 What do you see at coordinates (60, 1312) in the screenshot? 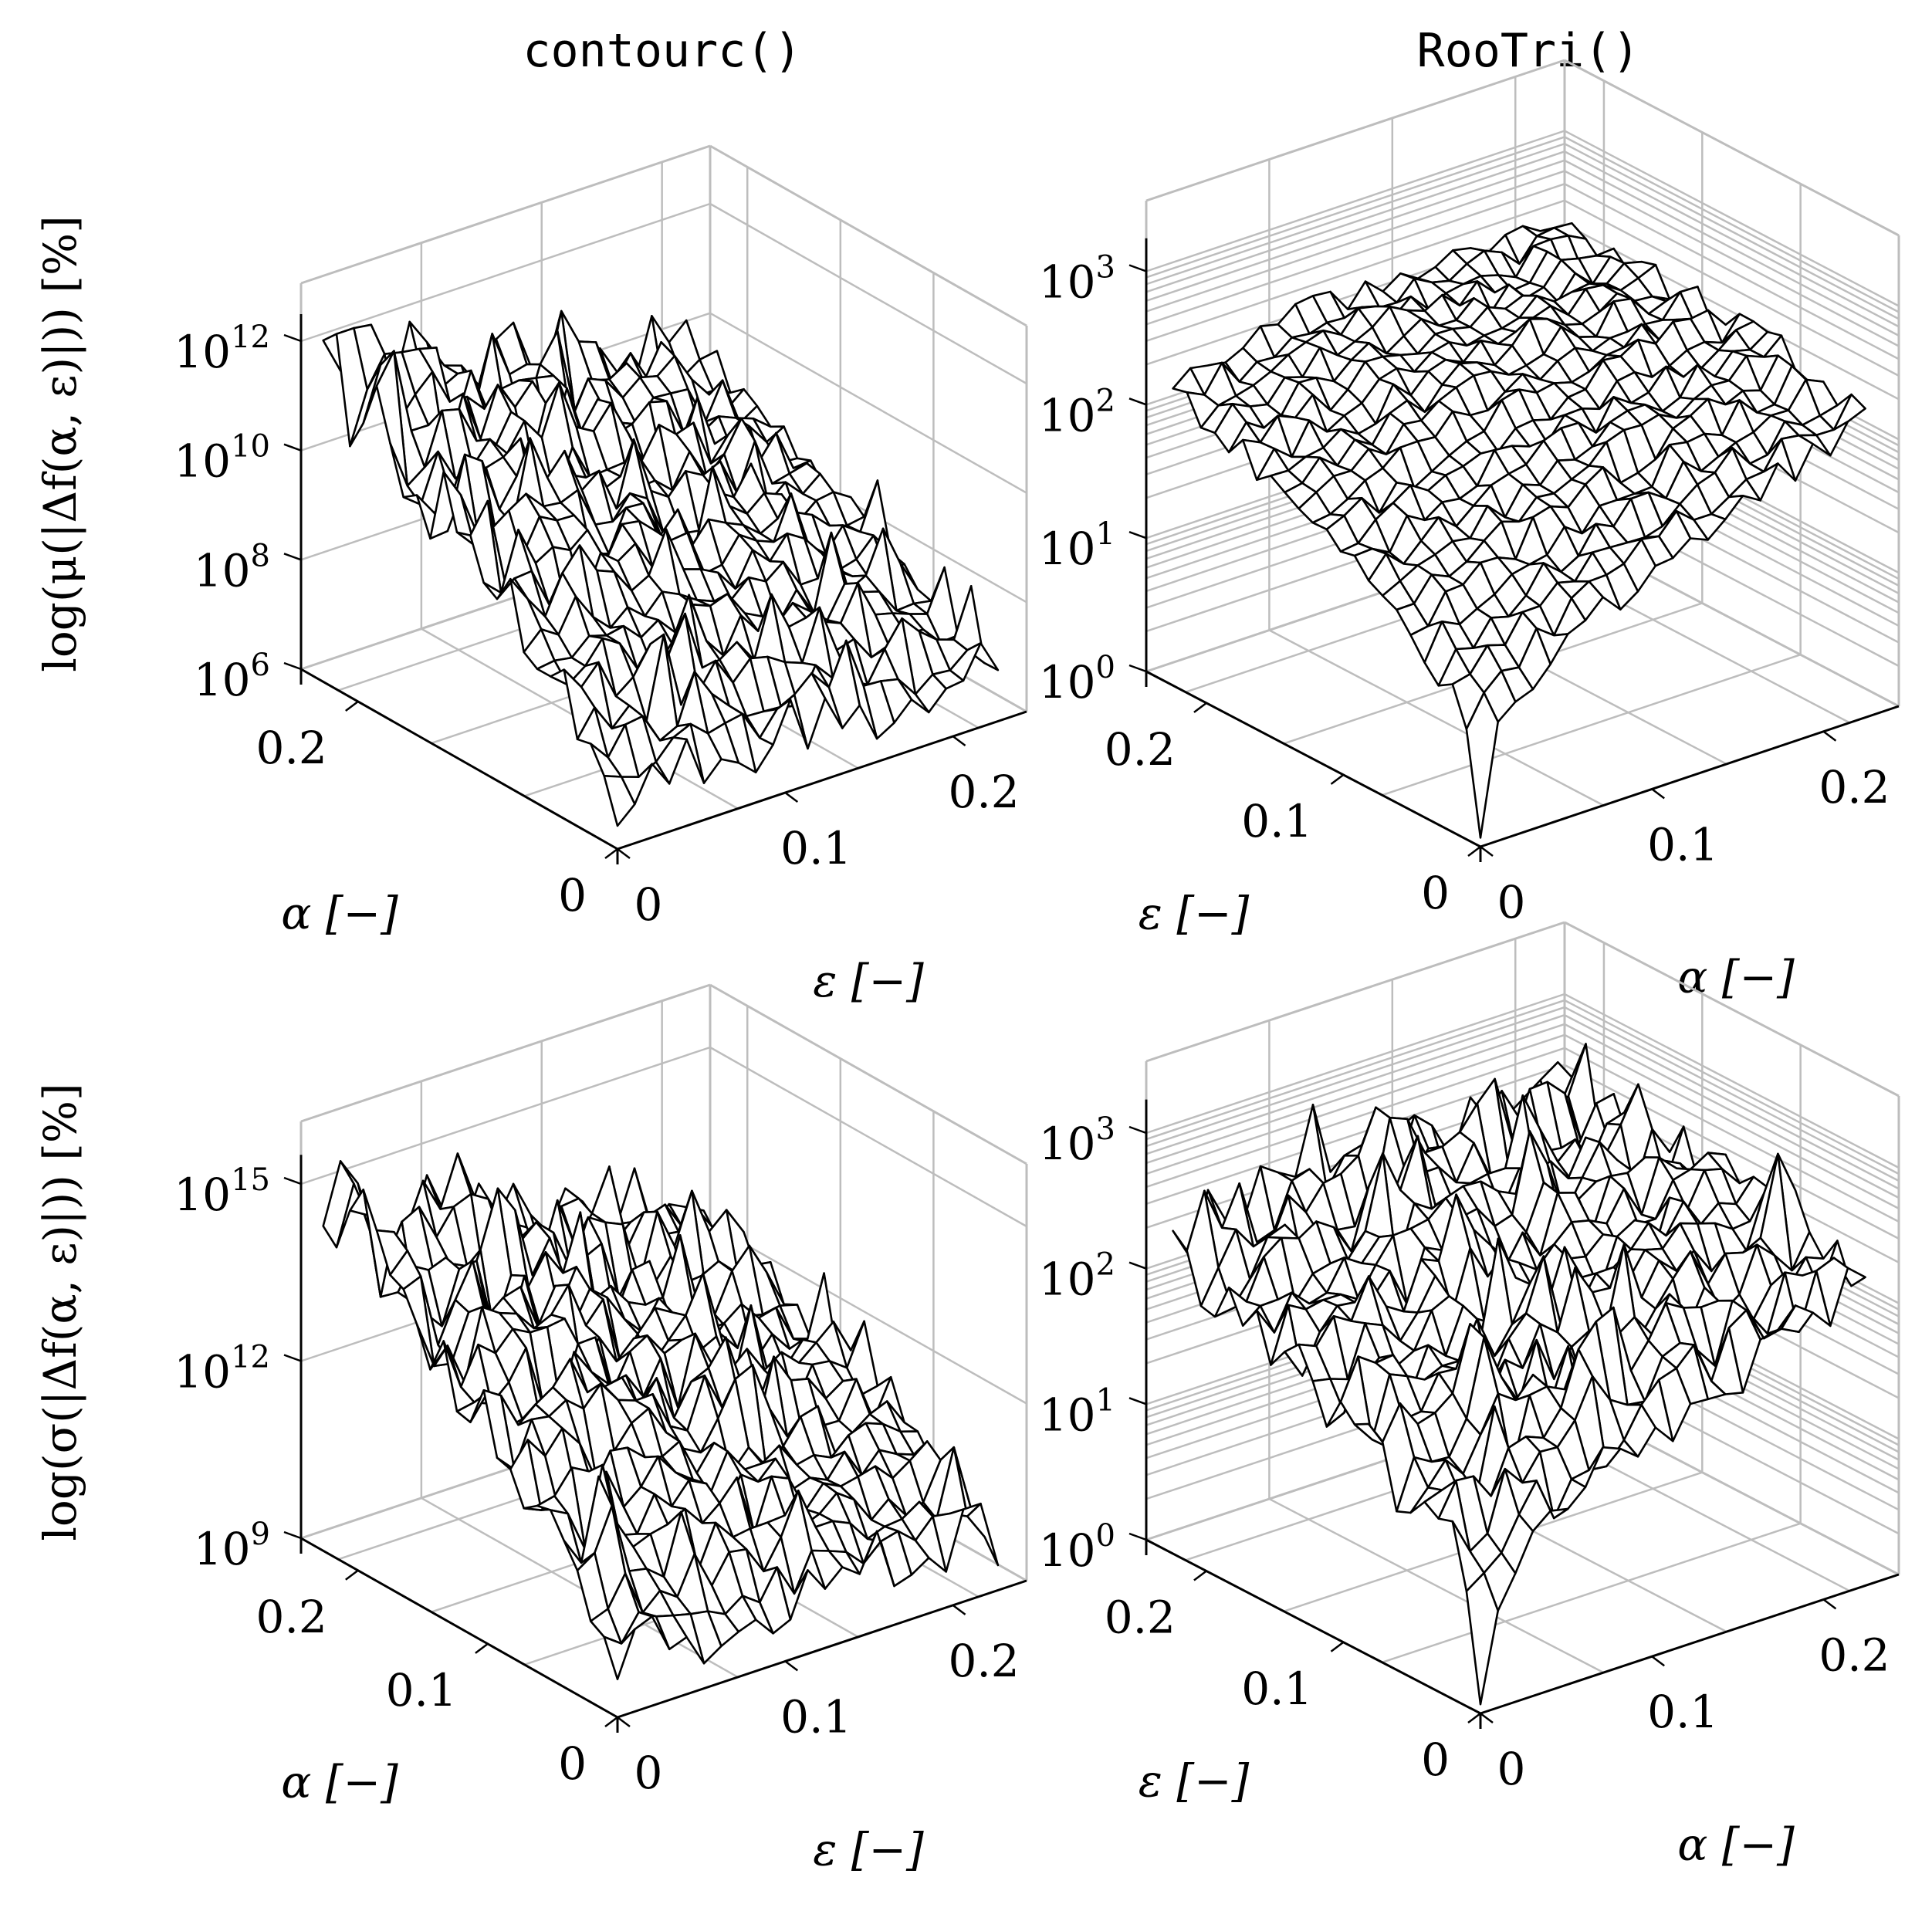
I see `z-axis-label-std: log(σ(|Δf(α, ε)|)) [%]` at bounding box center [60, 1312].